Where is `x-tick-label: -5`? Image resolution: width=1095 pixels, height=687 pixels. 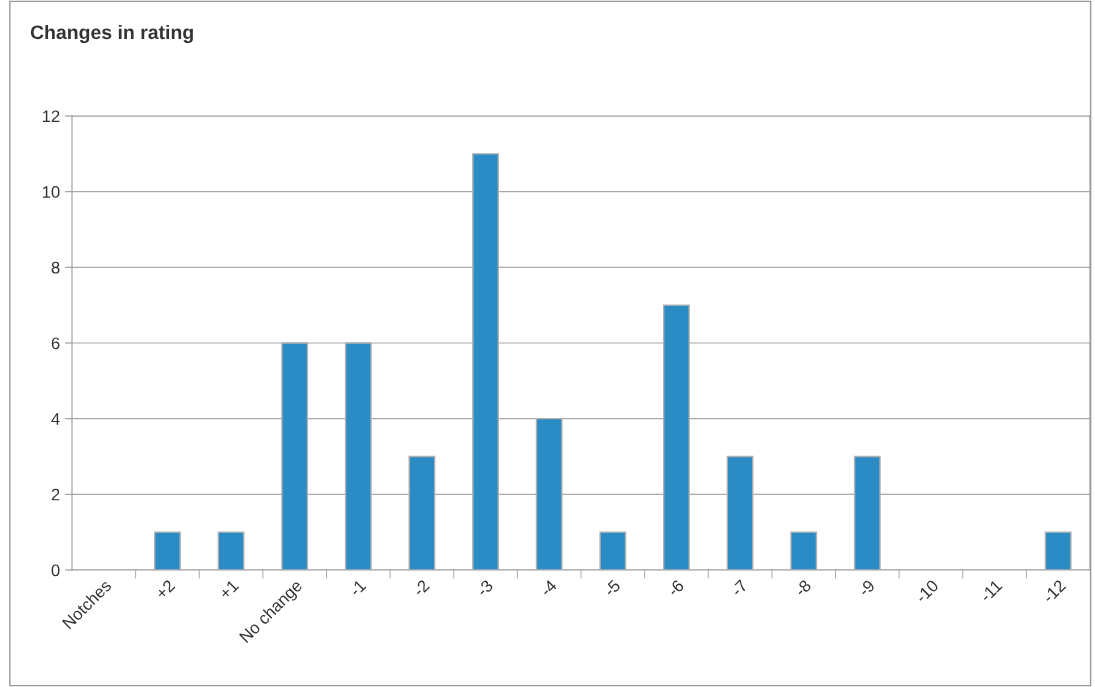
x-tick-label: -5 is located at coordinates (612, 588).